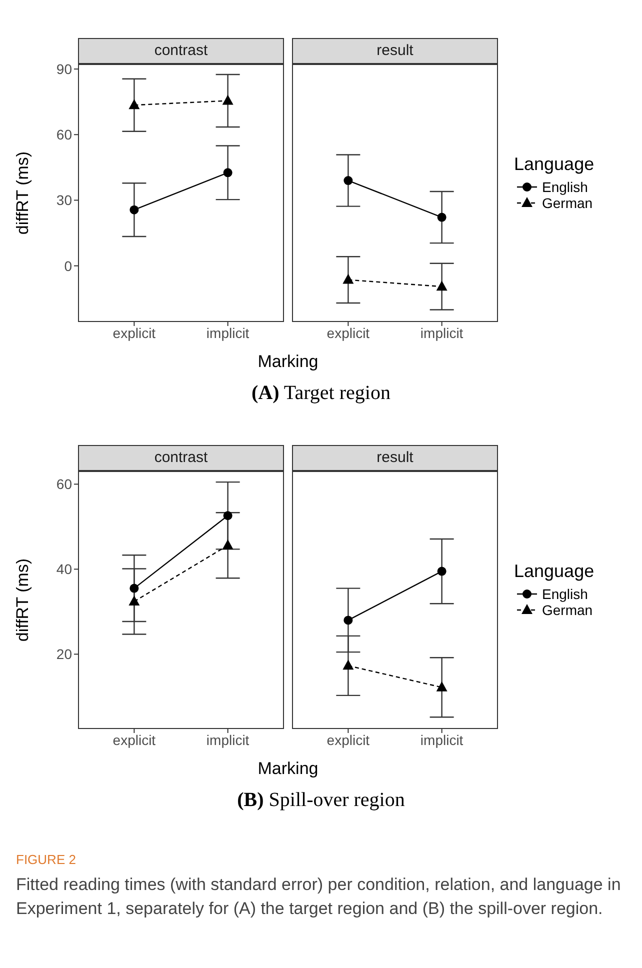  What do you see at coordinates (321, 800) in the screenshot?
I see `text: (B) Spill-over region` at bounding box center [321, 800].